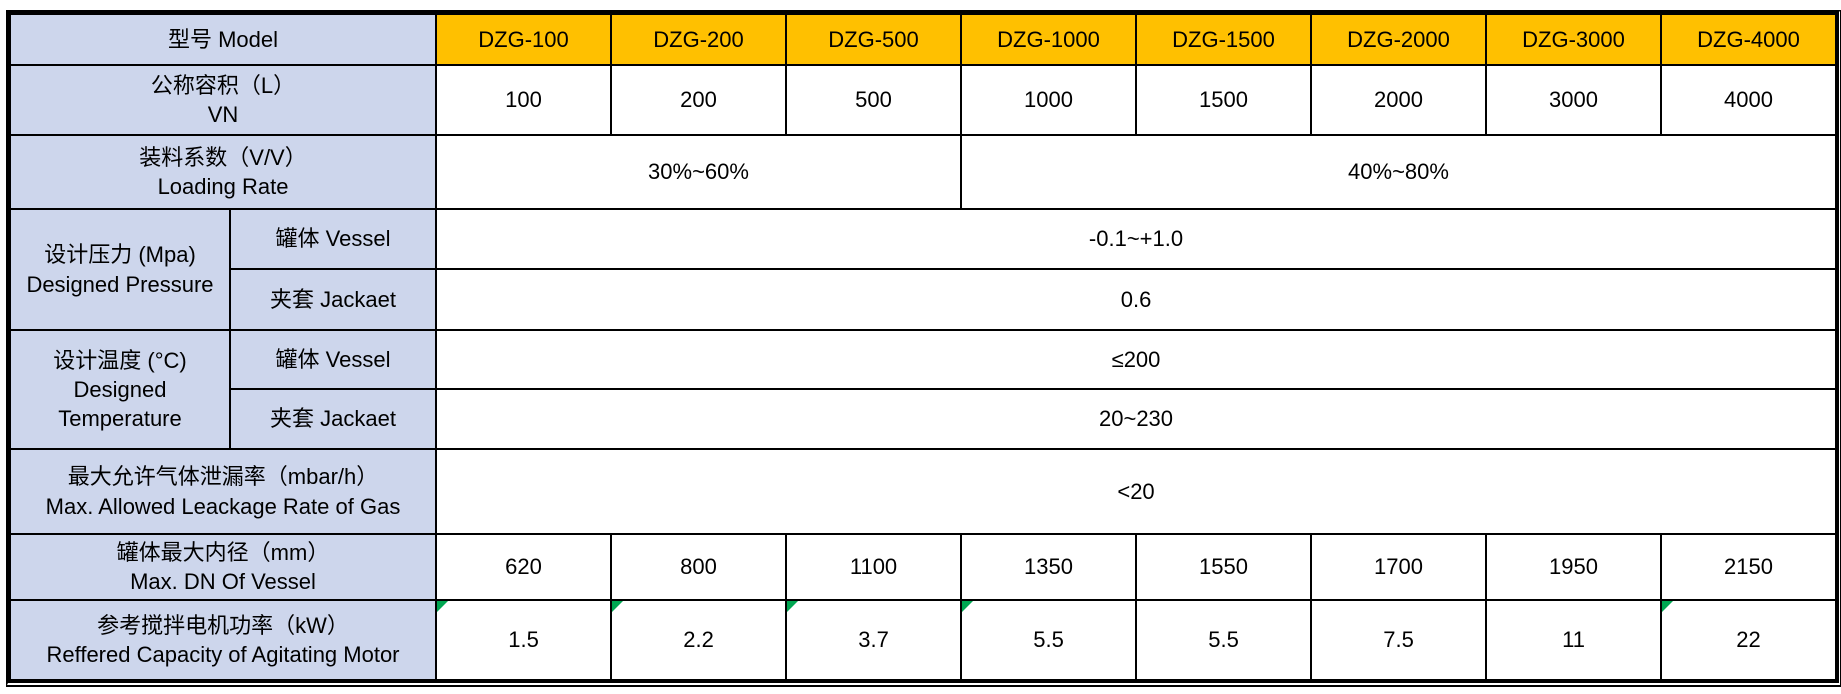 Image resolution: width=1841 pixels, height=694 pixels. I want to click on dn-value-cell: 1950, so click(1574, 567).